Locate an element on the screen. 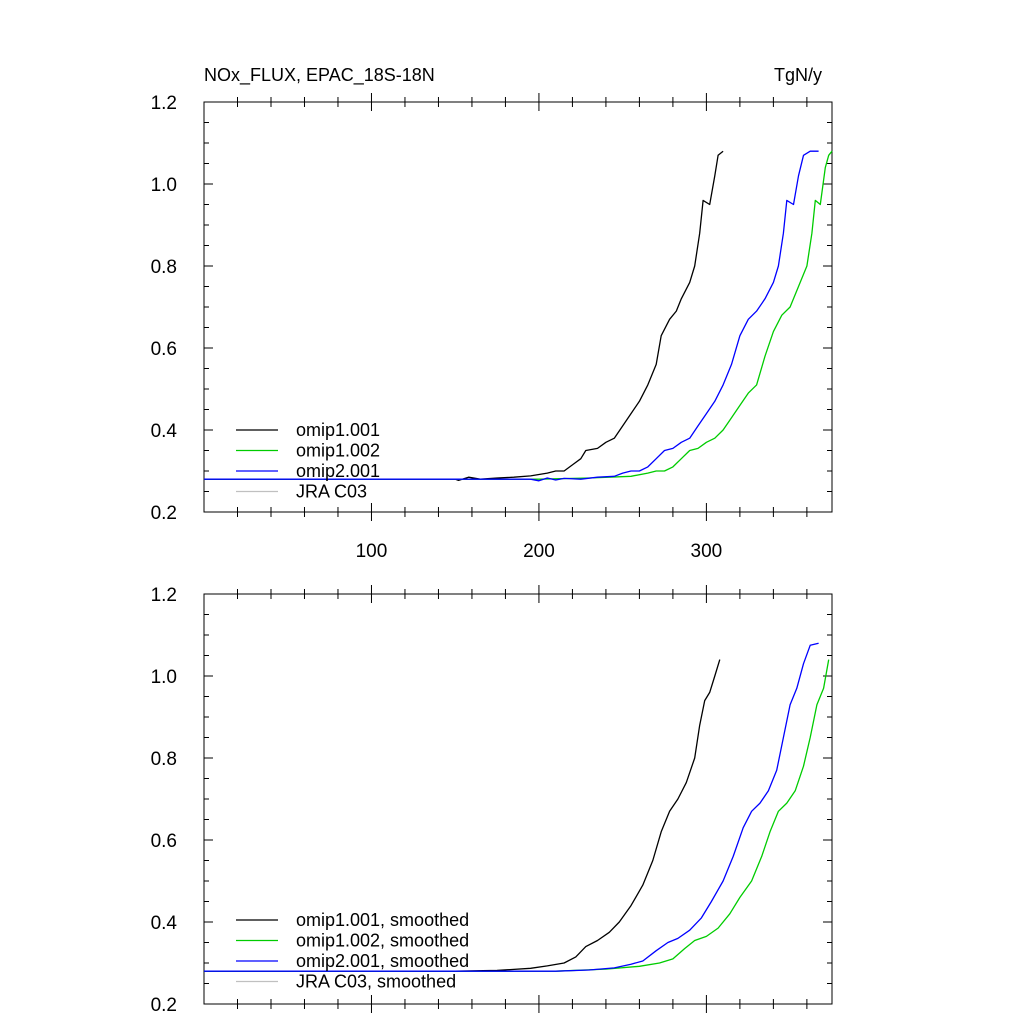 Image resolution: width=1024 pixels, height=1024 pixels. legend-label: omip1.001, smoothed is located at coordinates (382, 920).